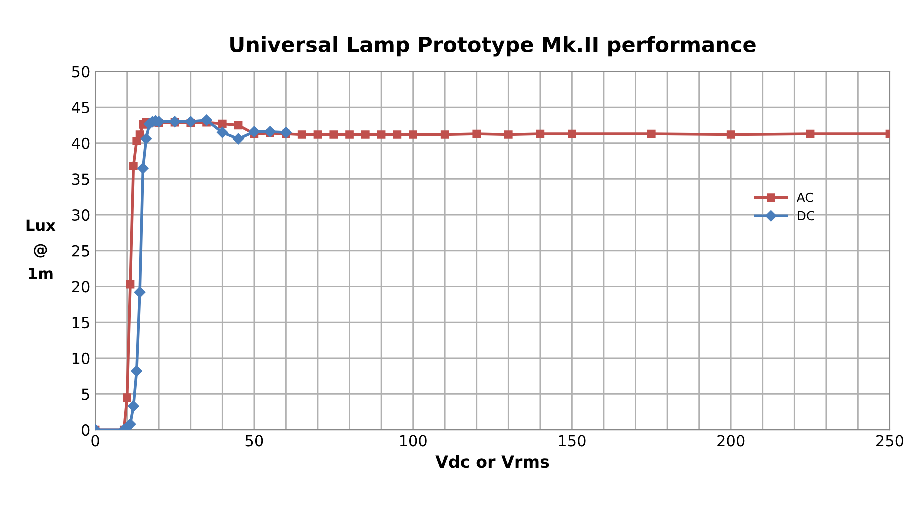  I want to click on x-tick-label: 100, so click(413, 441).